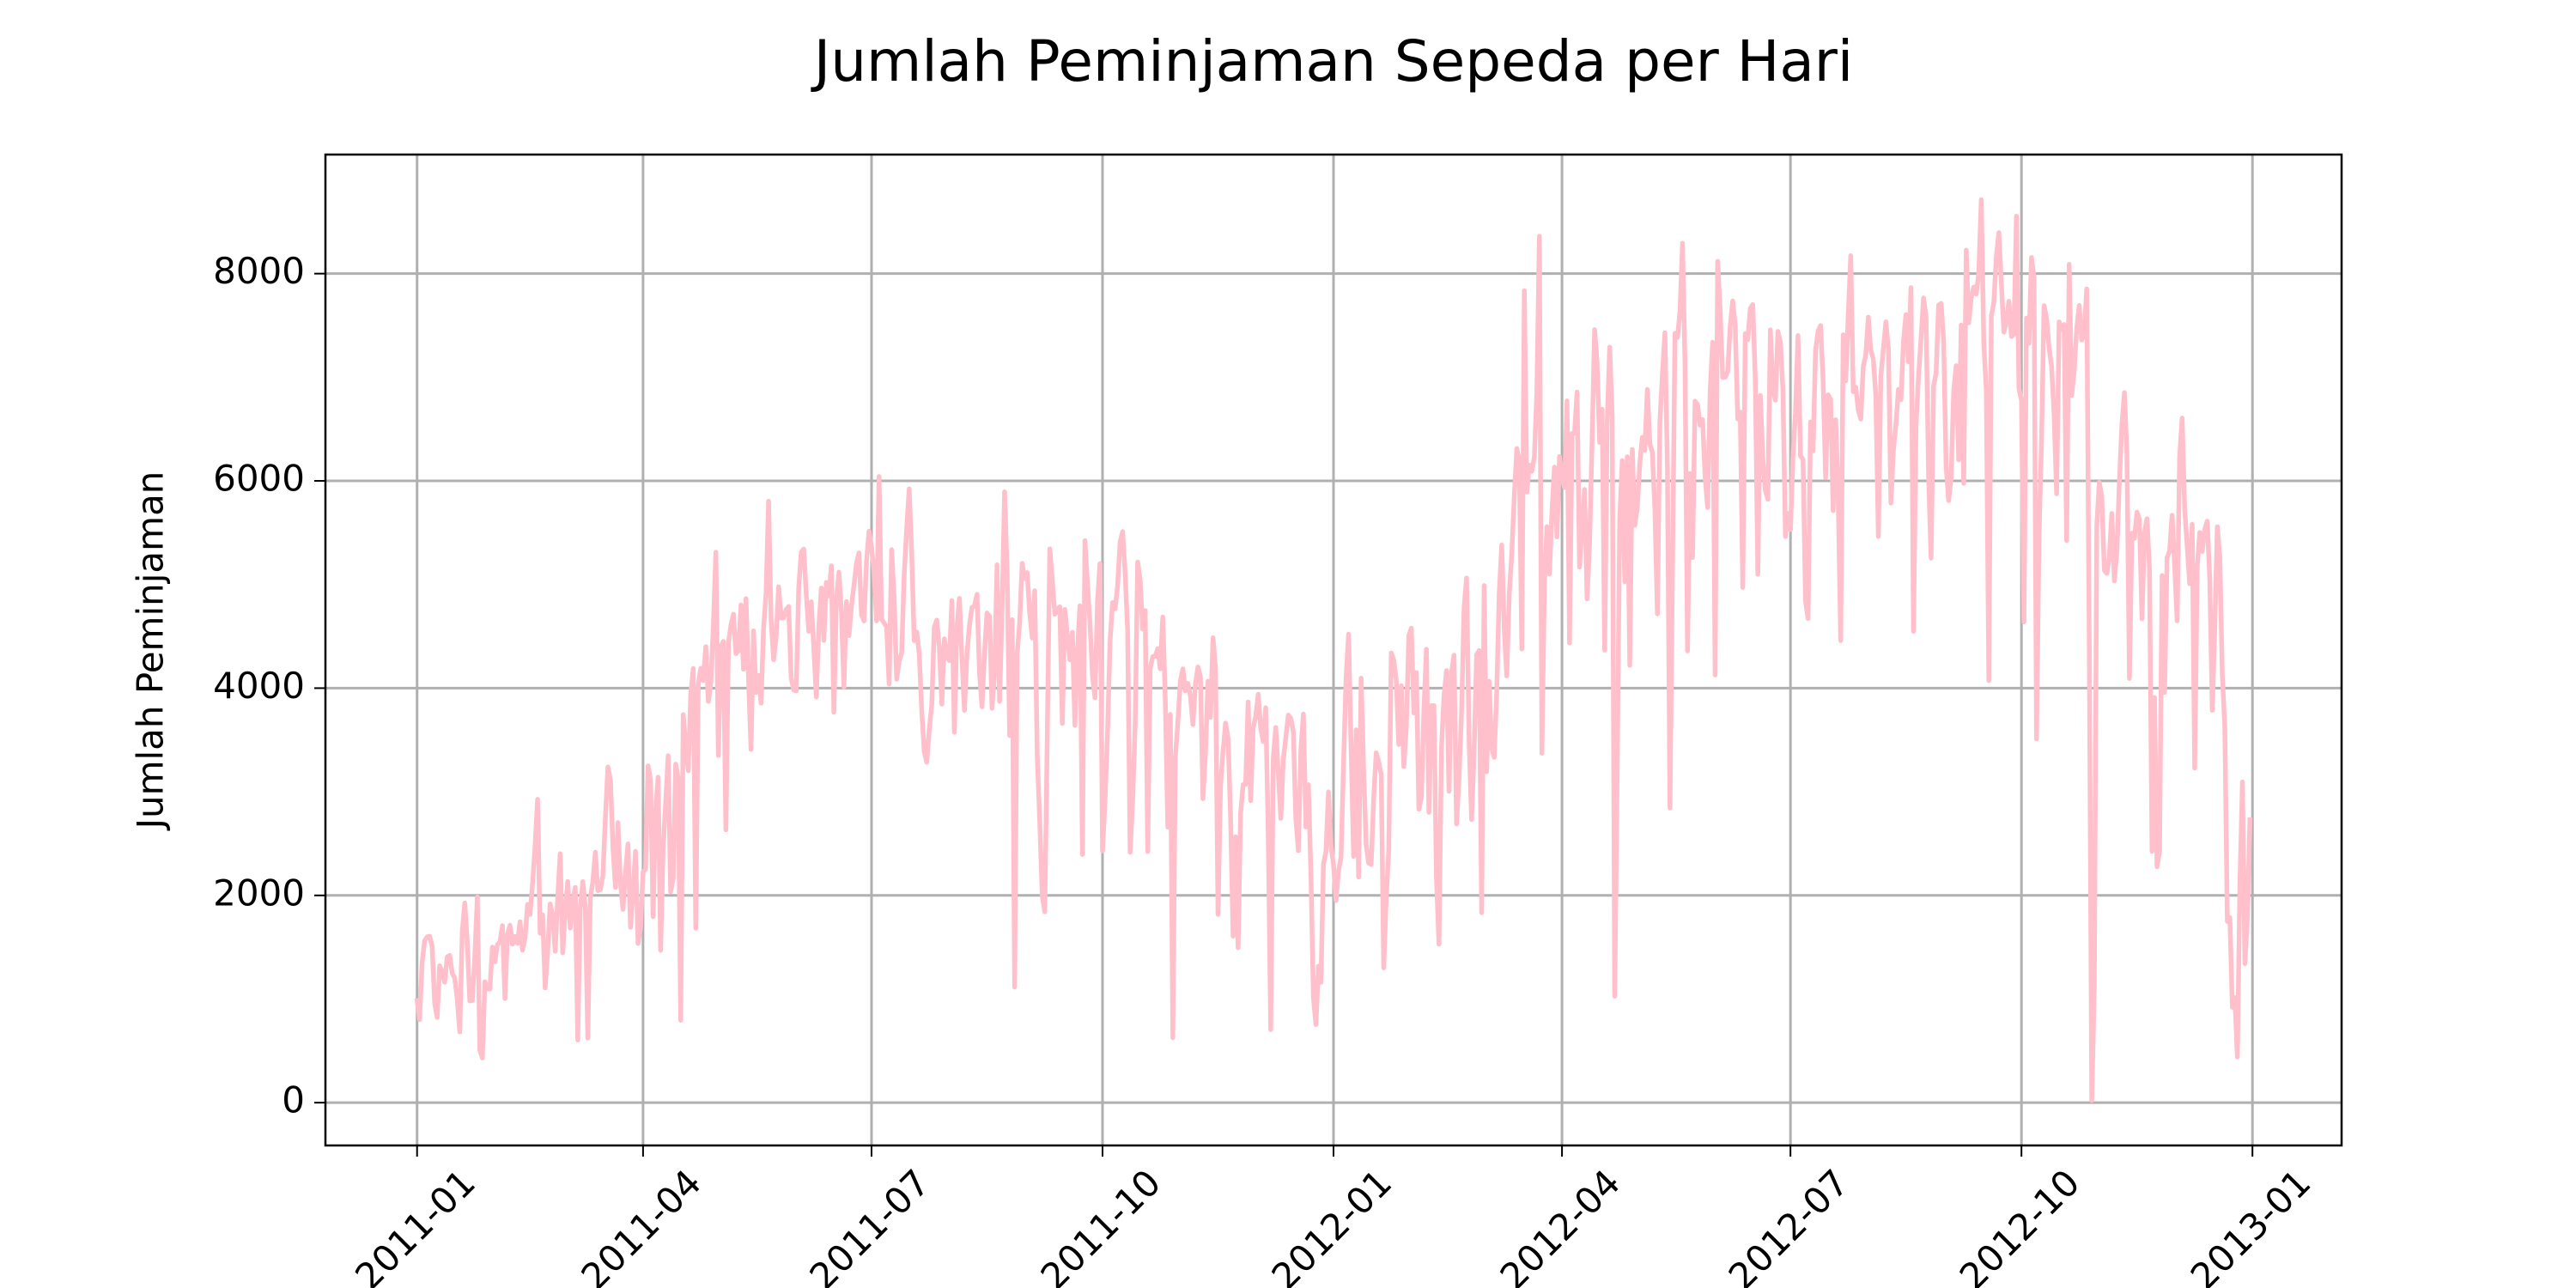 This screenshot has height=1288, width=2576. I want to click on y-tick-label: 4000, so click(259, 686).